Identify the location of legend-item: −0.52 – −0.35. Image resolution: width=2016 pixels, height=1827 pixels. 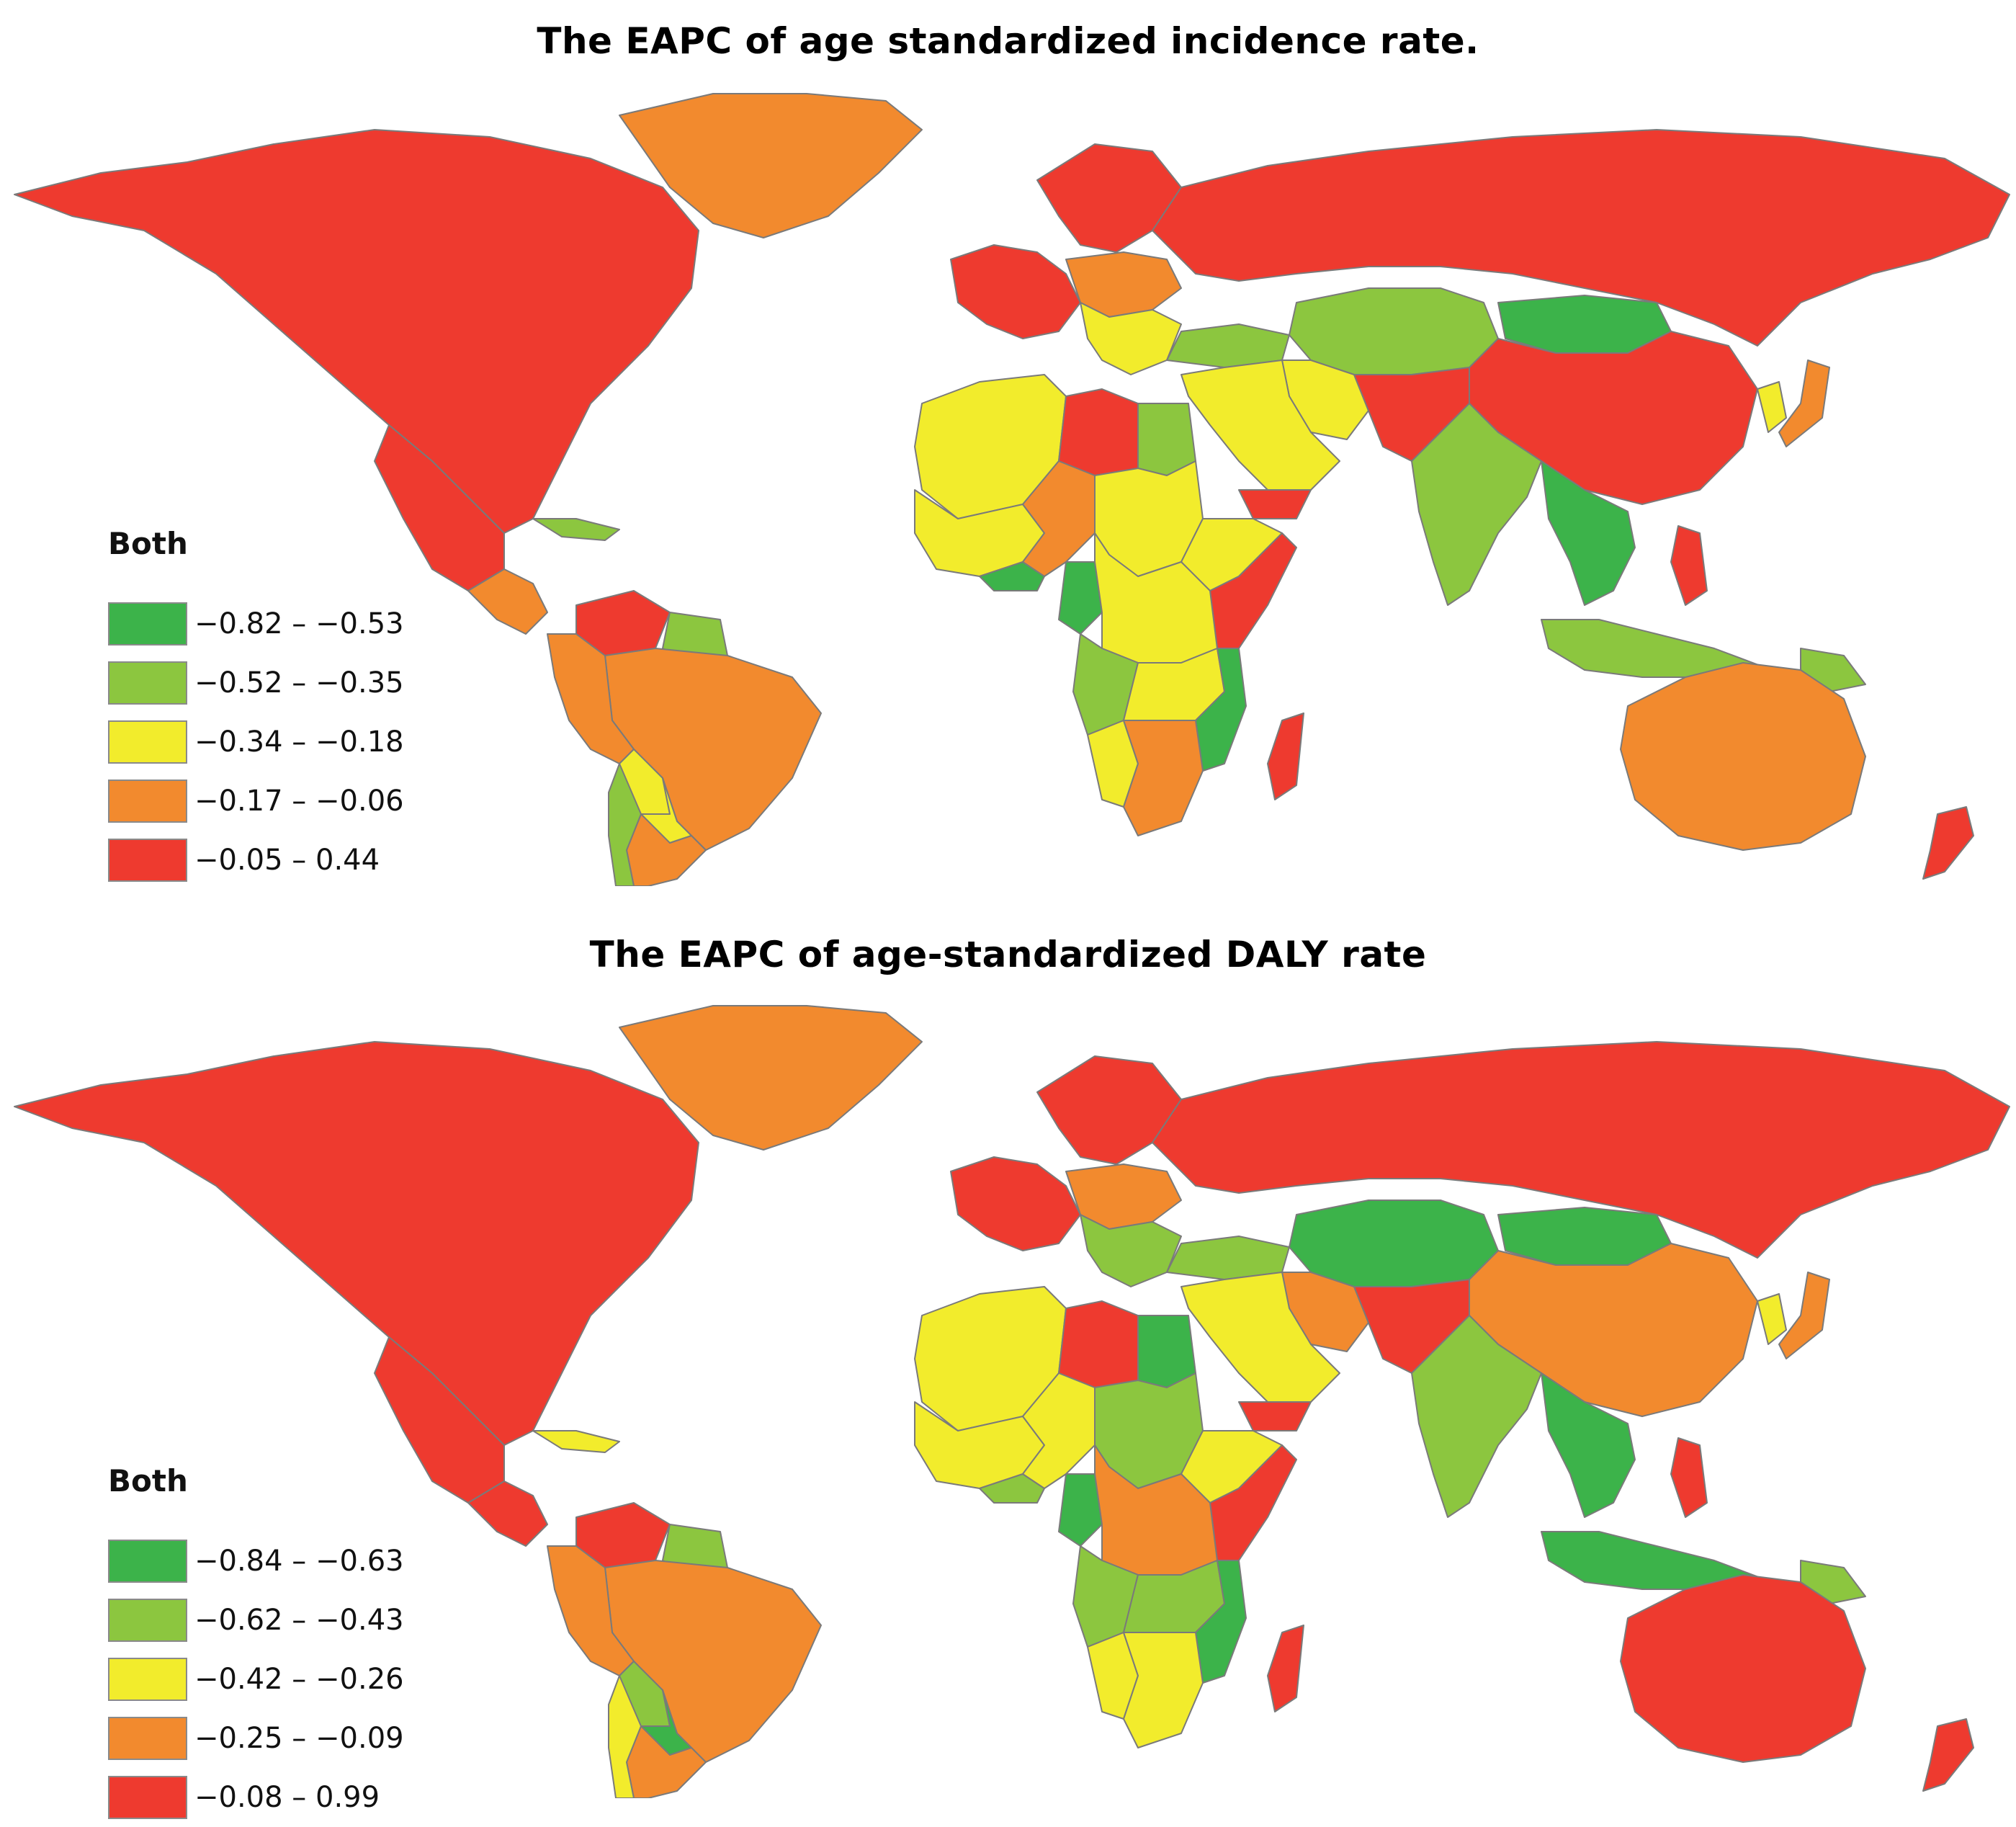
(256, 683).